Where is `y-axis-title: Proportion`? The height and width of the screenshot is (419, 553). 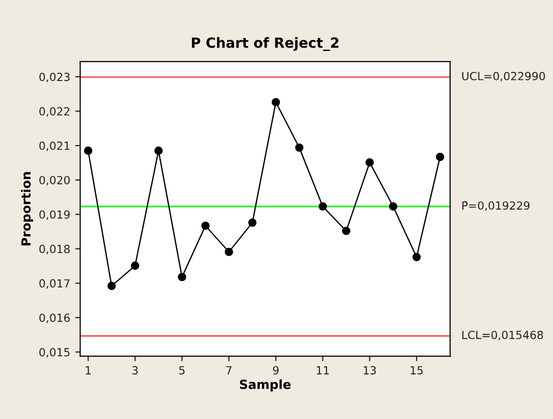 y-axis-title: Proportion is located at coordinates (27, 209).